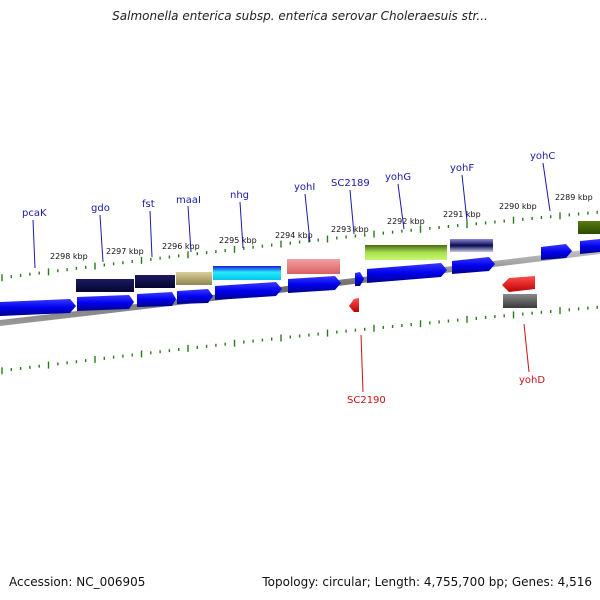 This screenshot has height=600, width=600. I want to click on feature-maaI, so click(194, 278).